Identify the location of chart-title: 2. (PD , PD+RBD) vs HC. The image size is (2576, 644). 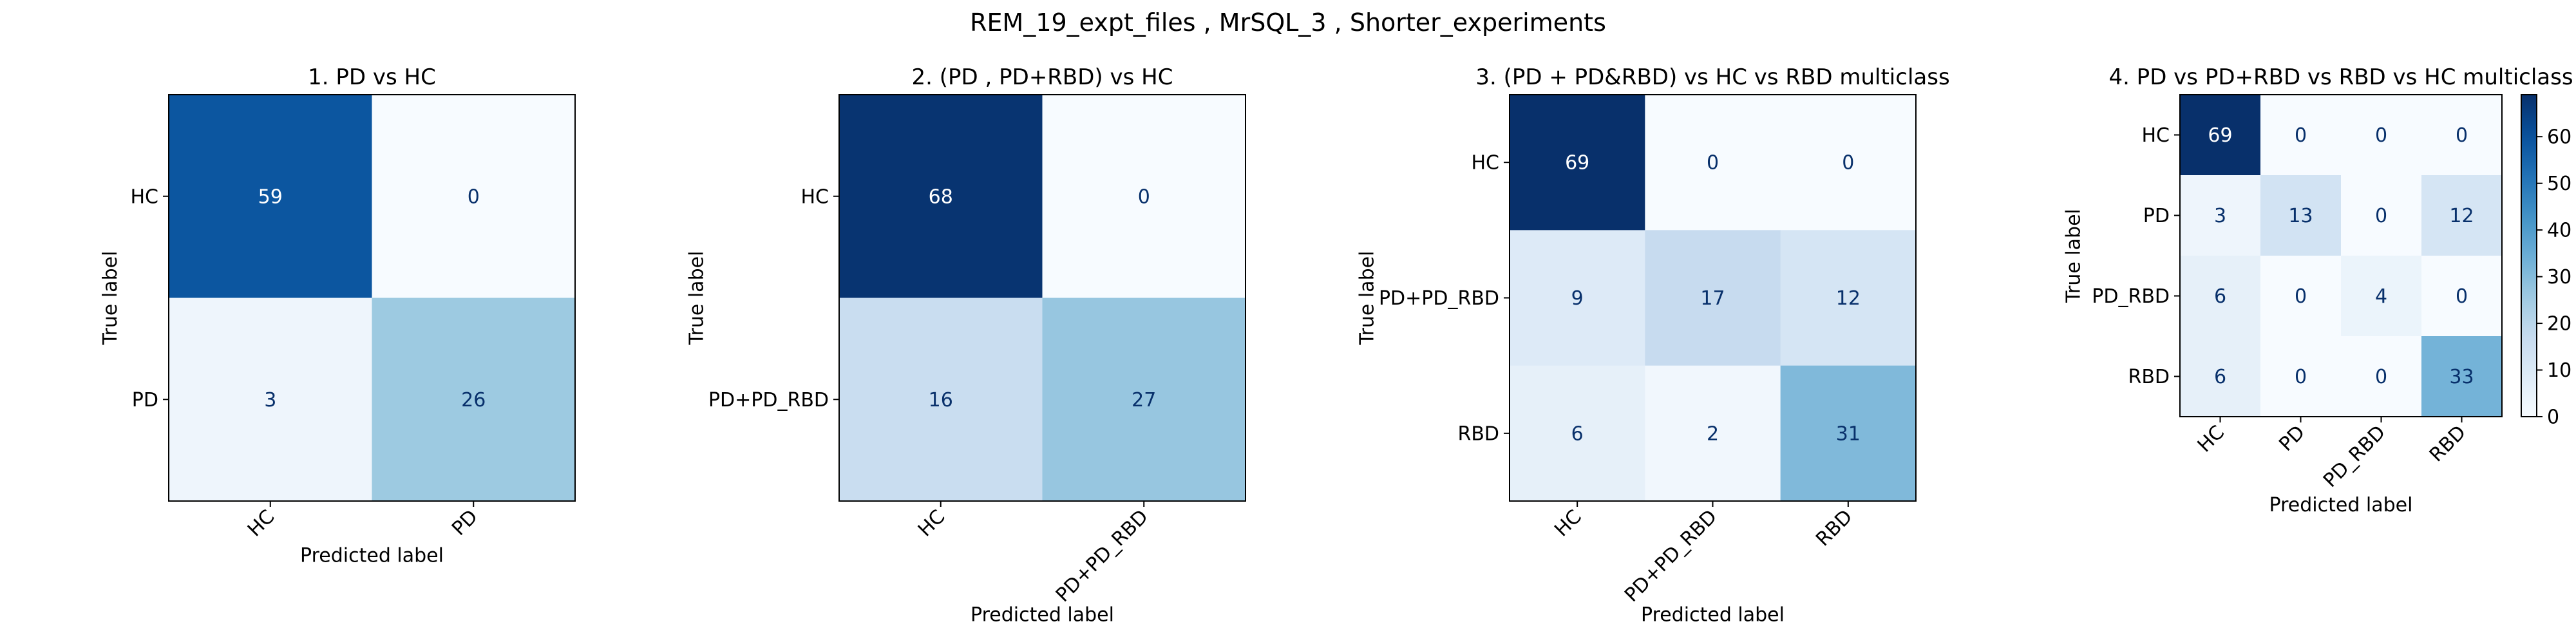
(1042, 77).